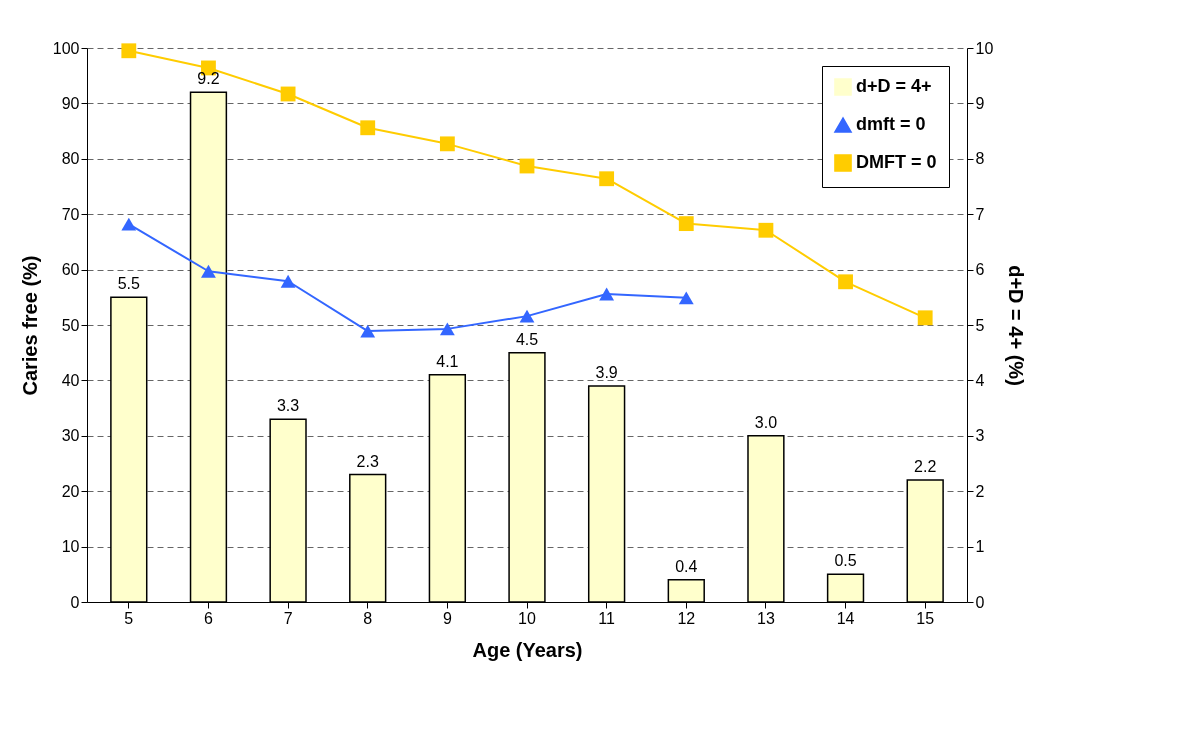  I want to click on x-tick-label: 14, so click(845, 618).